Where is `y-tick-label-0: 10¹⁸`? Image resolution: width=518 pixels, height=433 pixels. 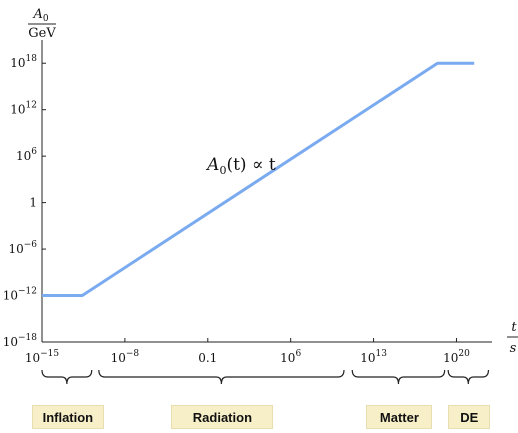 y-tick-label-0: 10¹⁸ is located at coordinates (23, 62).